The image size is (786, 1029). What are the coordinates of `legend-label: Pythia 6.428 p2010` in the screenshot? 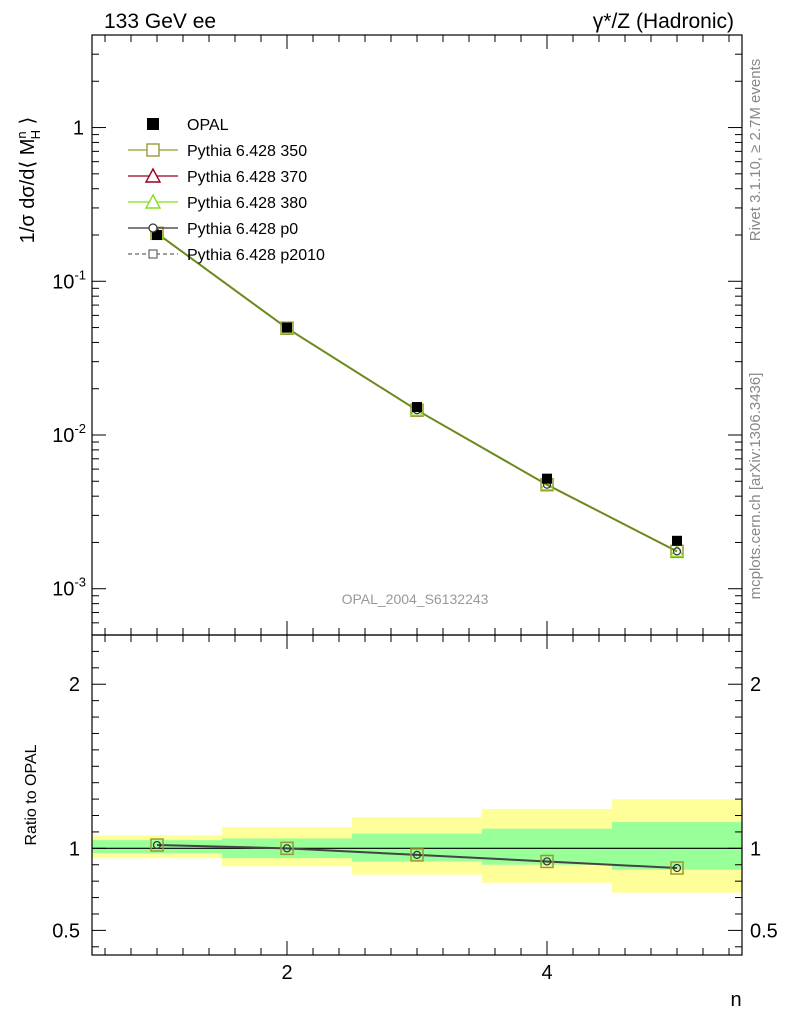 It's located at (256, 255).